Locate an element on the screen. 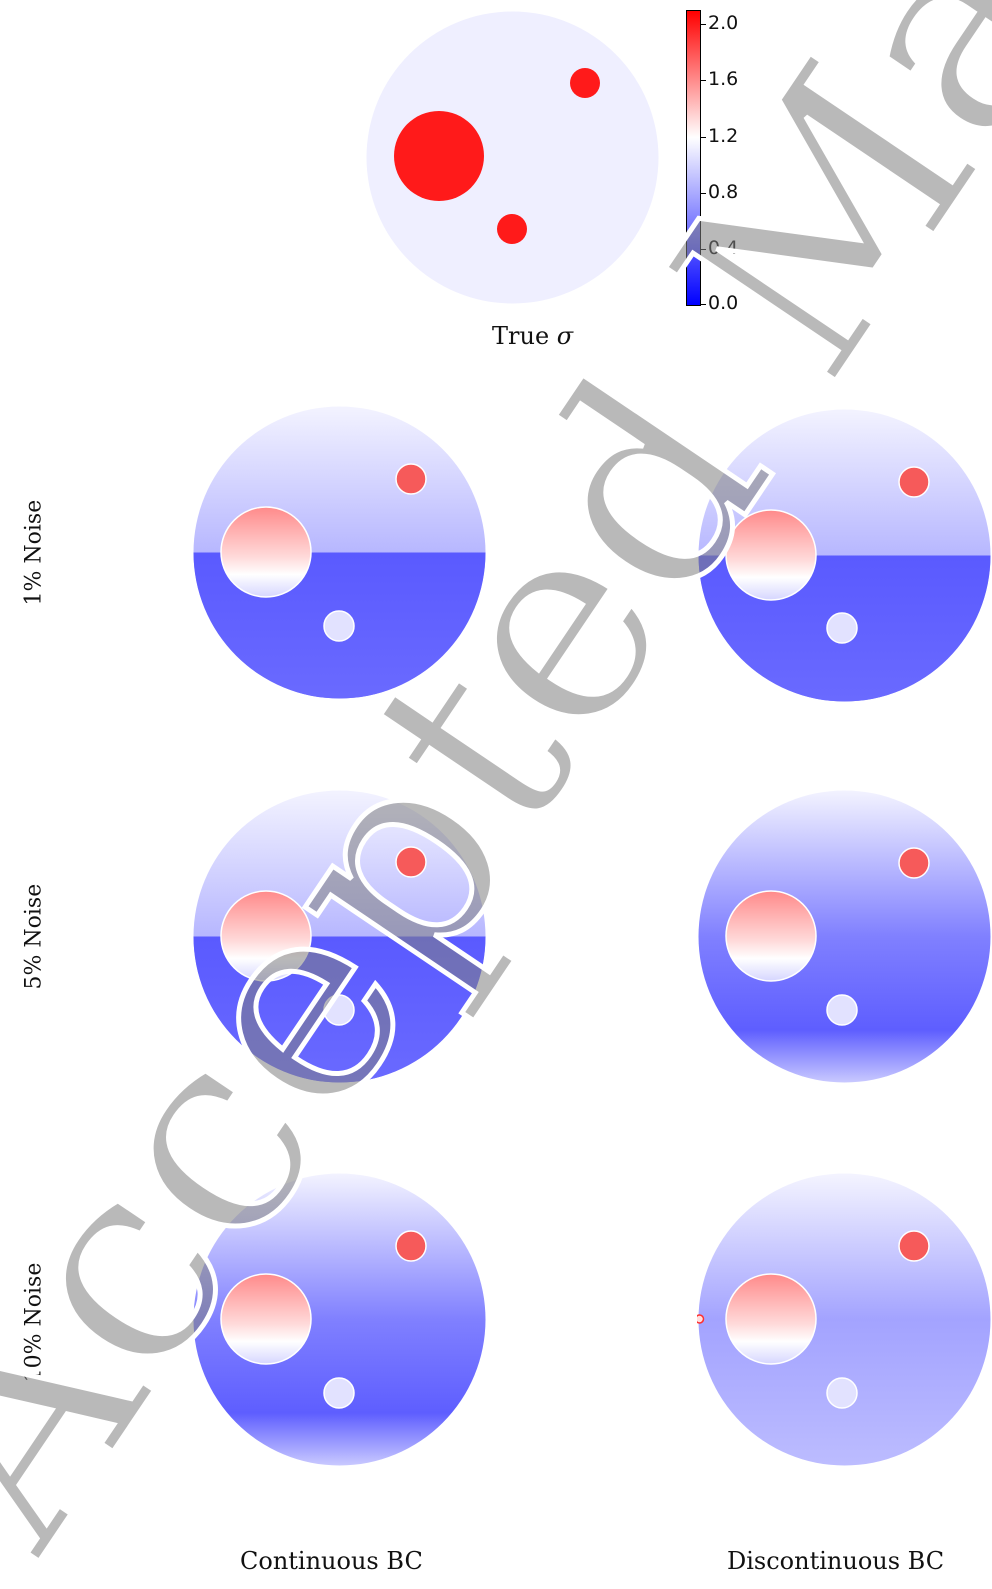 This screenshot has height=1589, width=992. recon-5pct-discontinuous is located at coordinates (844, 936).